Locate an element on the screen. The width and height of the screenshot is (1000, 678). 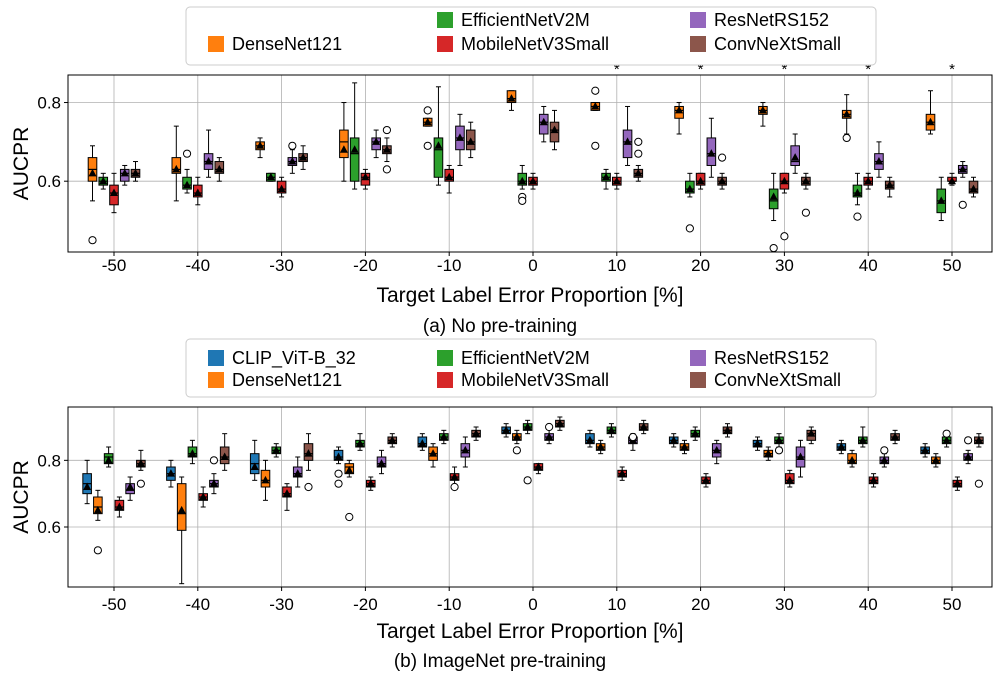
panel-caption: (b) ImageNet pre-training is located at coordinates (500, 661).